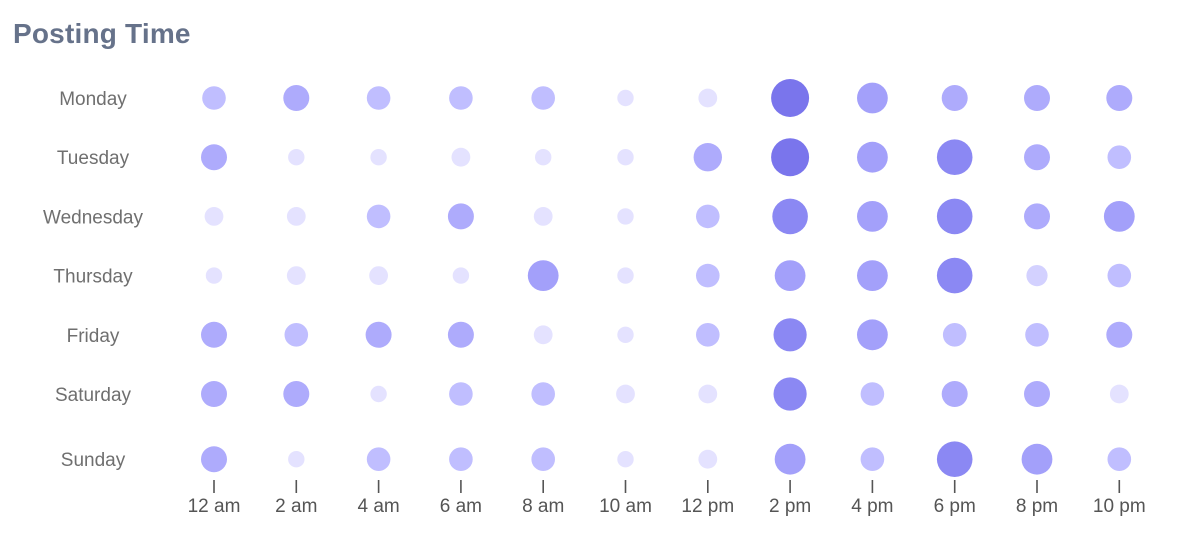 This screenshot has height=534, width=1184. Describe the element at coordinates (708, 216) in the screenshot. I see `bubble-wednesday-12-pm` at that location.